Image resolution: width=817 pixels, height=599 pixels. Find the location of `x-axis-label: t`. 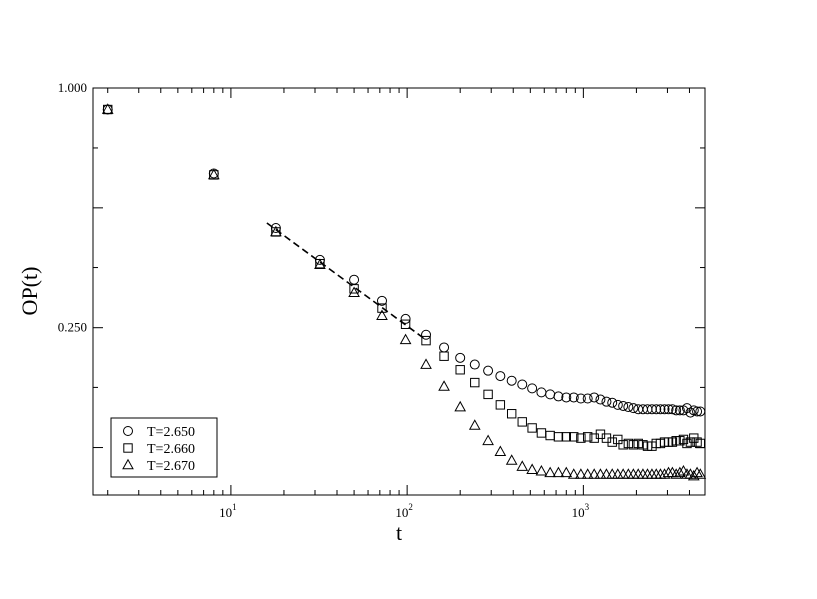

x-axis-label: t is located at coordinates (399, 532).